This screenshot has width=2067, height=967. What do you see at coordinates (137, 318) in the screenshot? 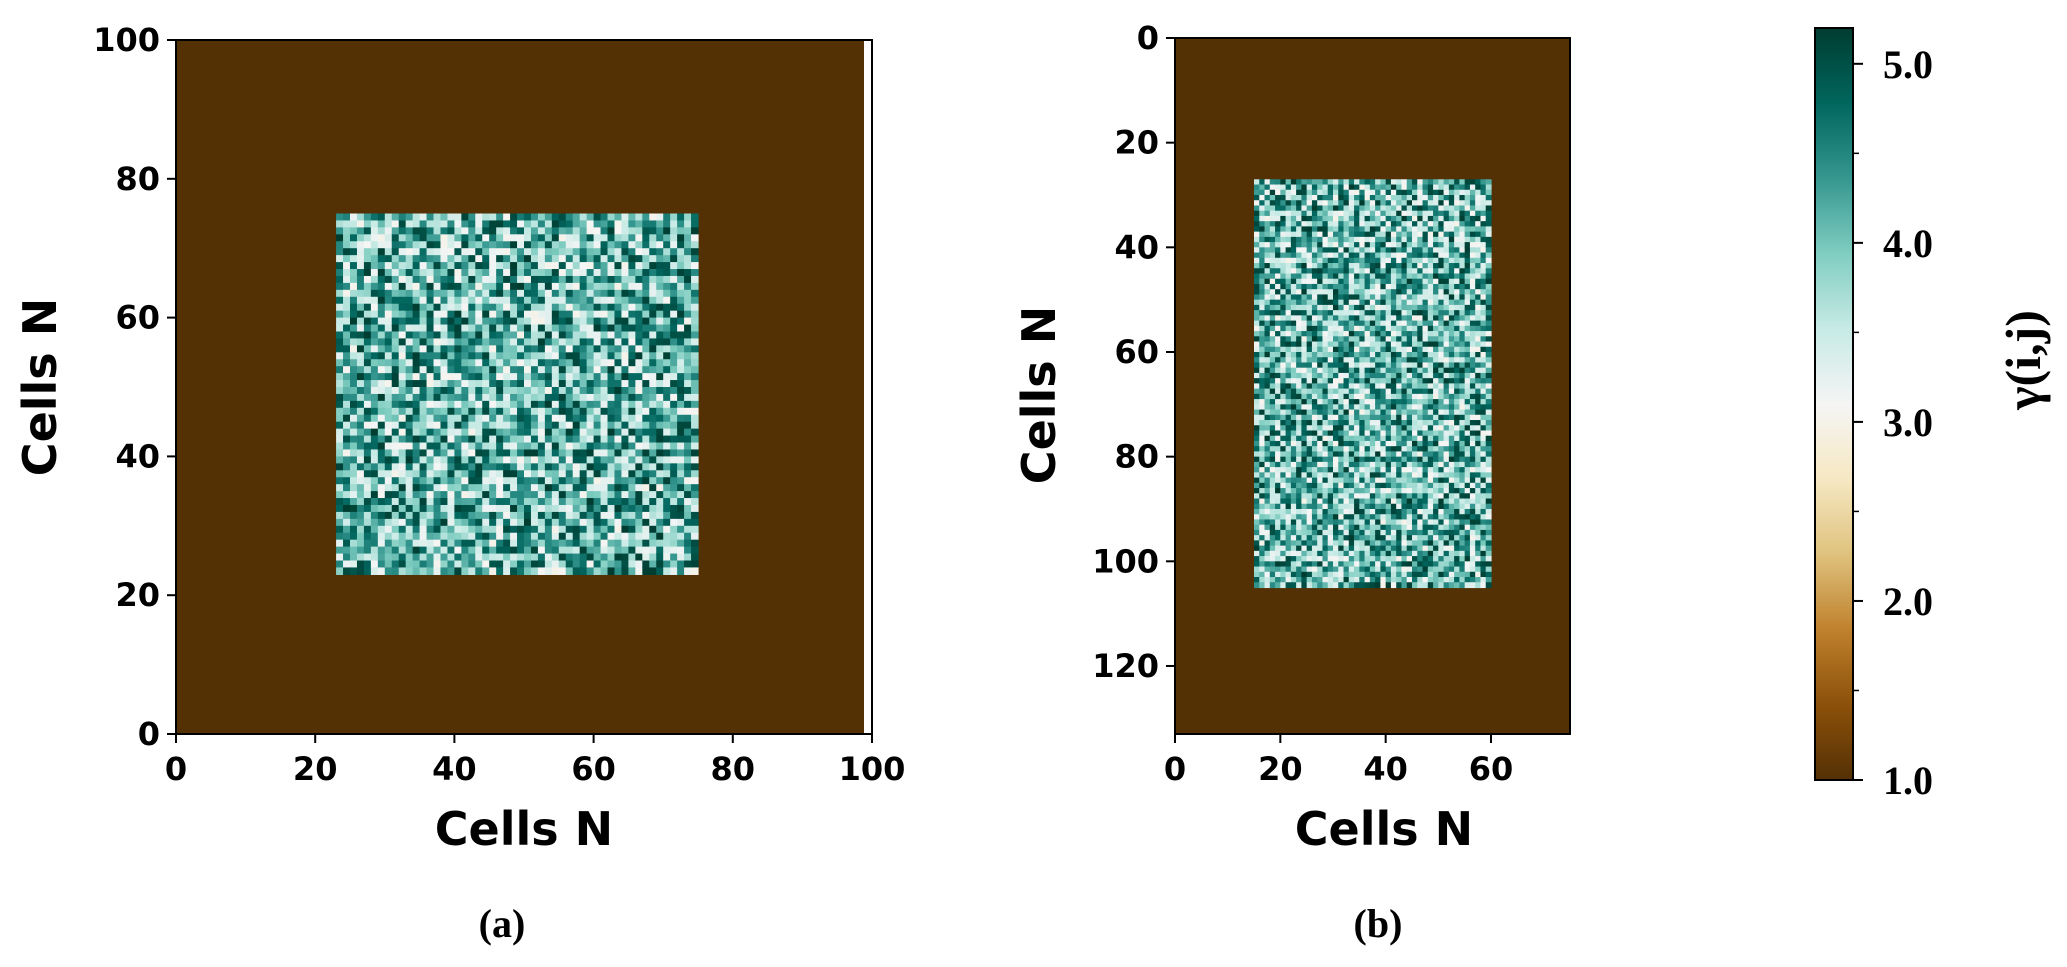
I see `panel-a-ytick-label: 60` at bounding box center [137, 318].